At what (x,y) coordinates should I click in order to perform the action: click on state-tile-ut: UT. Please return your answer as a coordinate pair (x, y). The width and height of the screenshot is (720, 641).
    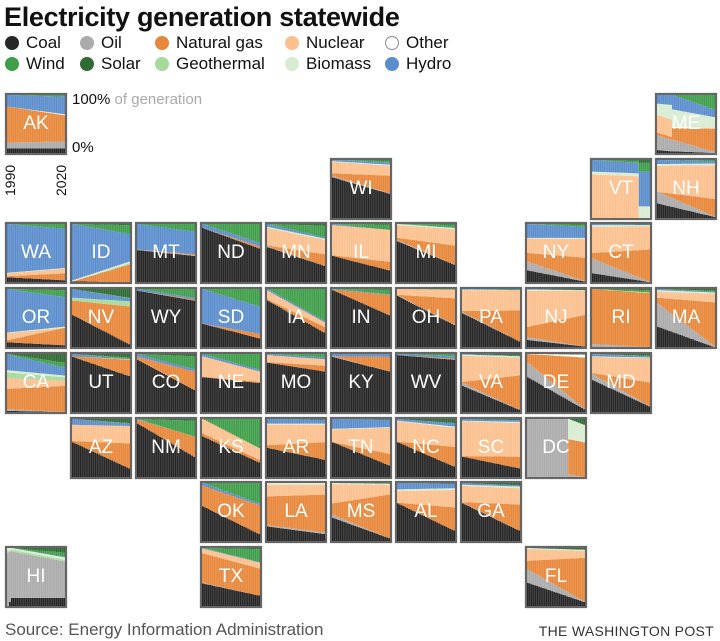
    Looking at the image, I should click on (101, 383).